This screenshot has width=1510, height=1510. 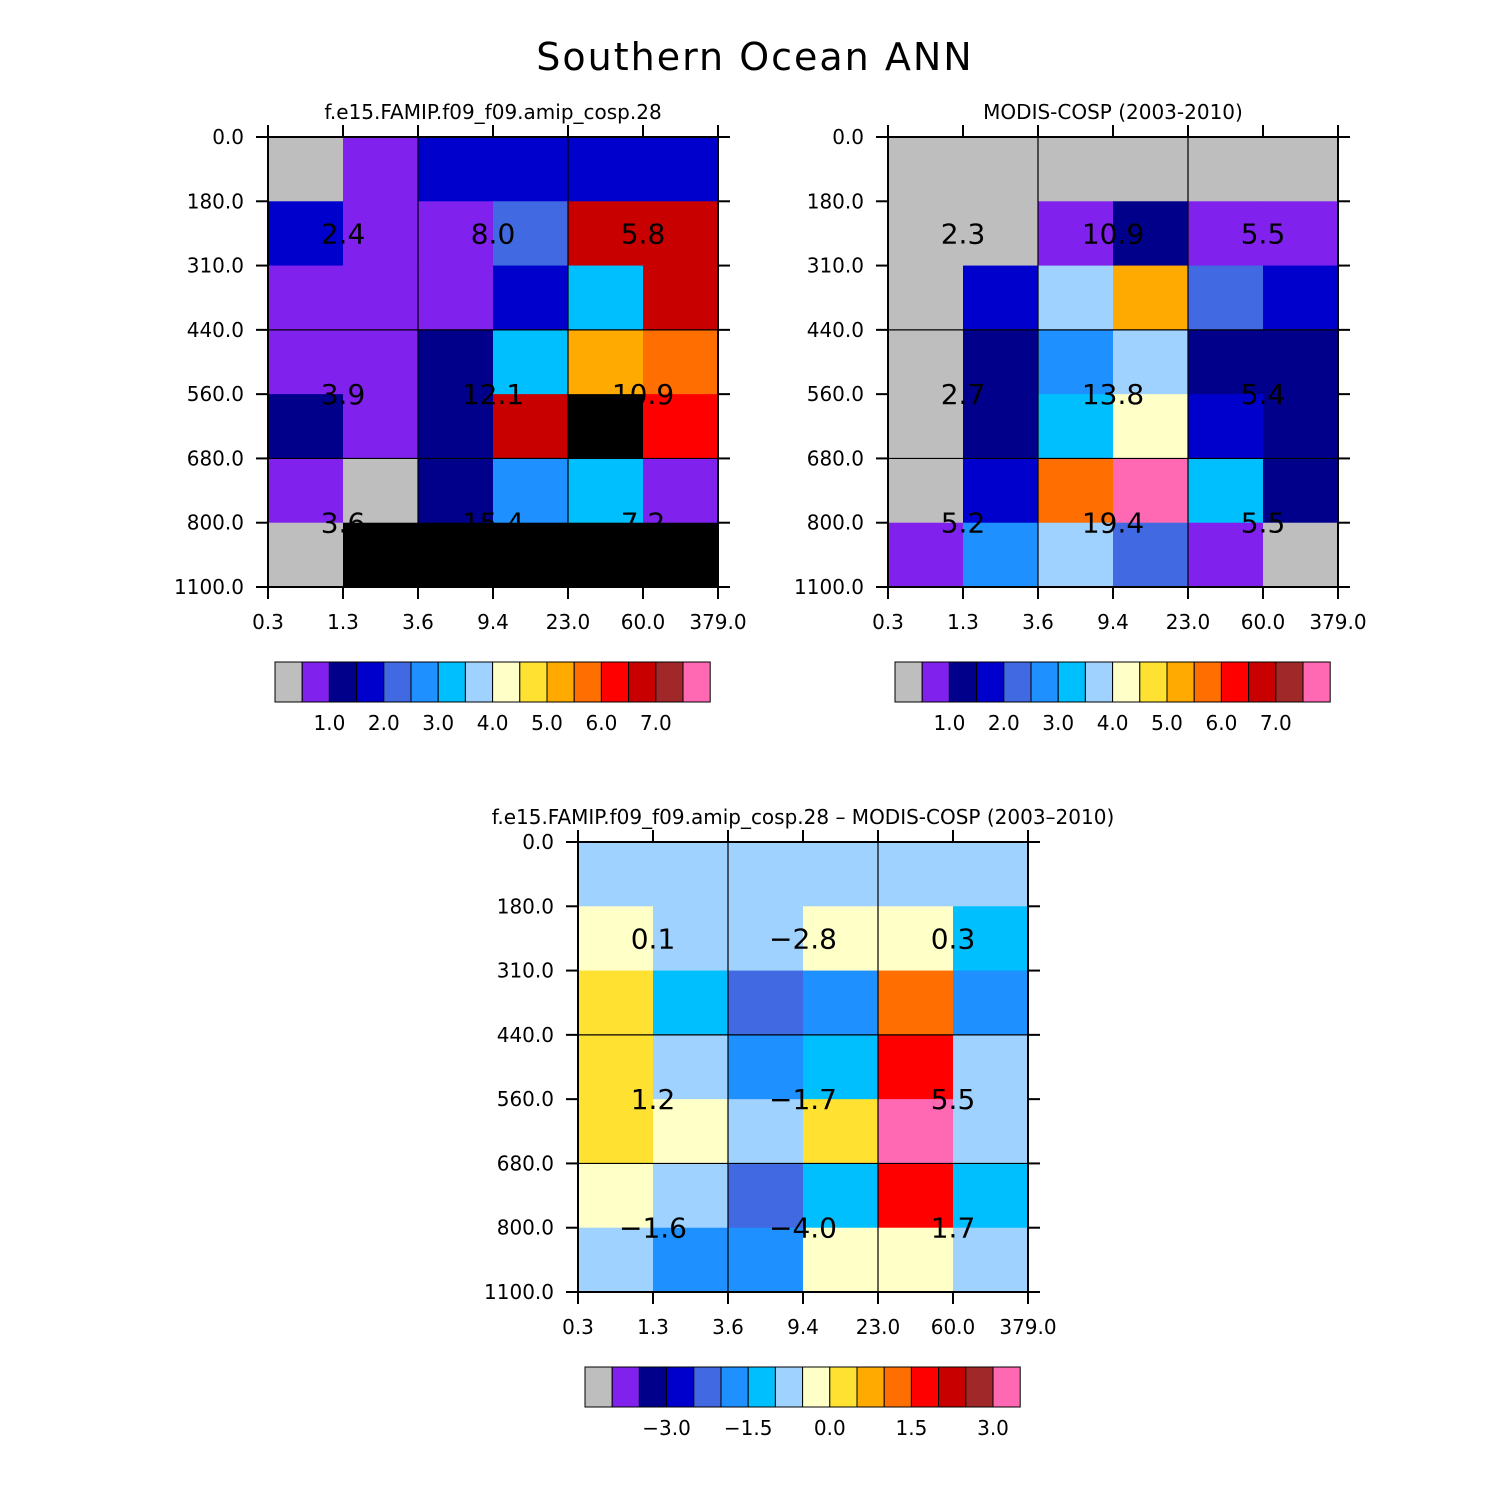 What do you see at coordinates (830, 1428) in the screenshot?
I see `colorbar-label: 0.0` at bounding box center [830, 1428].